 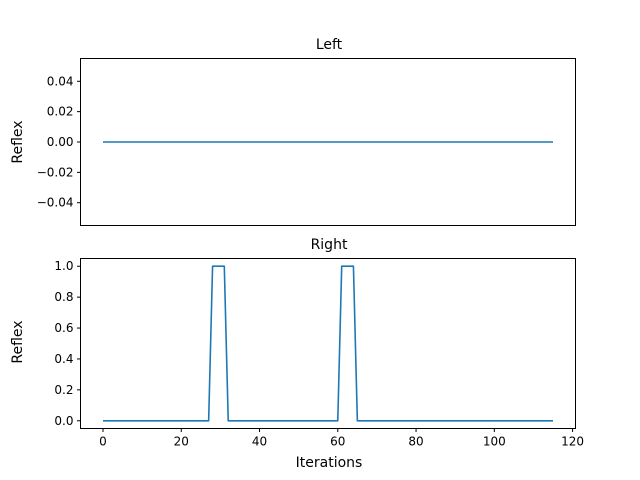 I want to click on right-panel-ytick-label: 0.8, so click(x=63, y=297).